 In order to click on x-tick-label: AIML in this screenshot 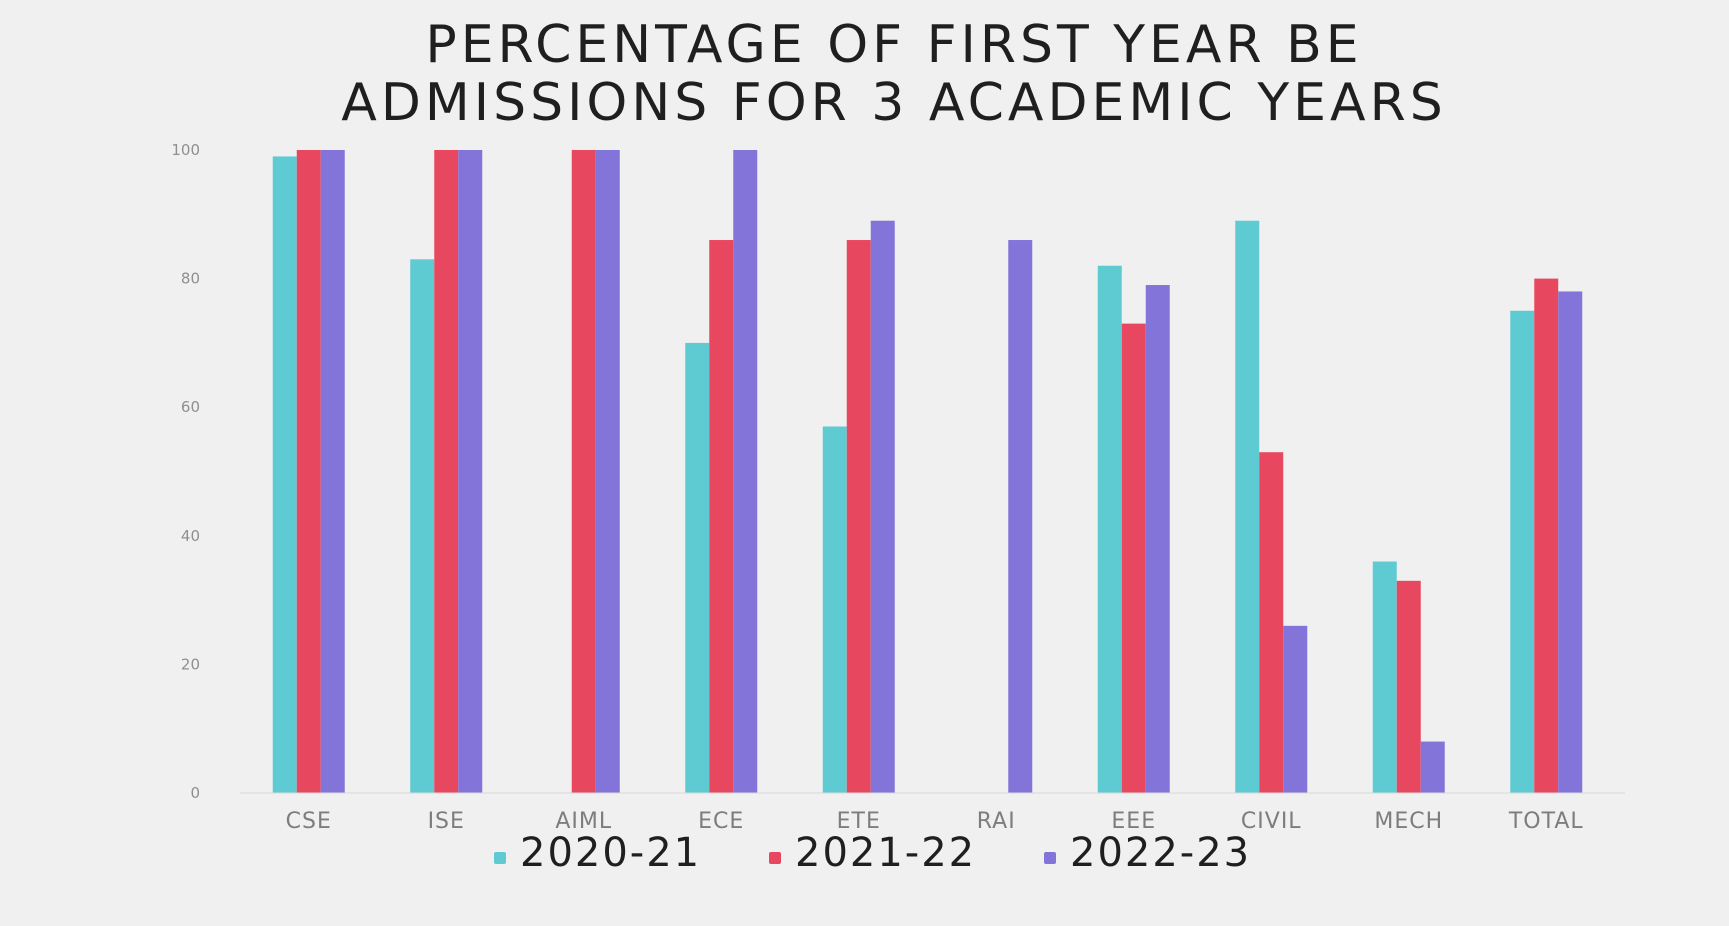, I will do `click(583, 821)`.